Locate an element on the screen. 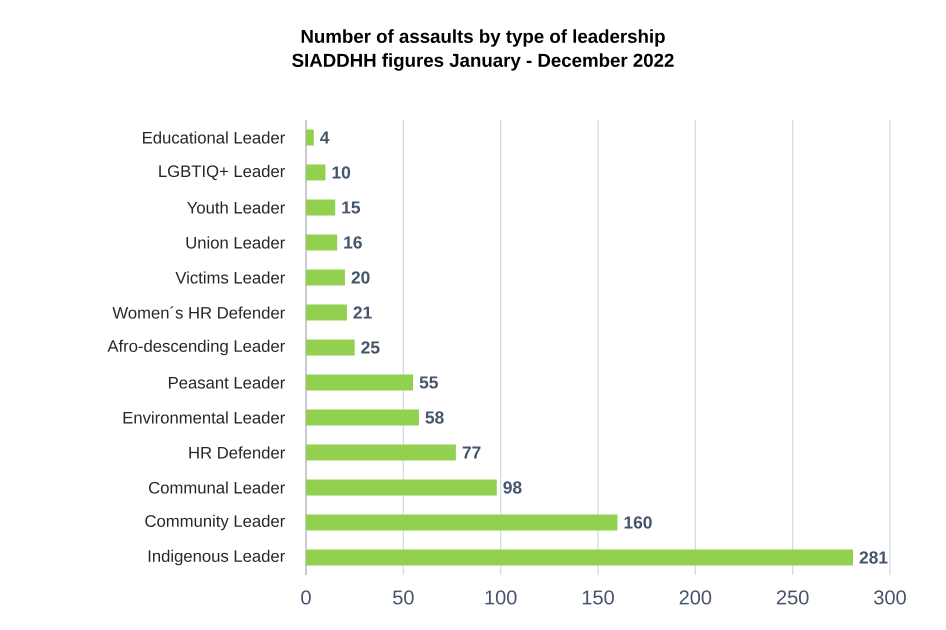 The width and height of the screenshot is (946, 630). y-tick-label: LGBTIQ+ Leader is located at coordinates (222, 172).